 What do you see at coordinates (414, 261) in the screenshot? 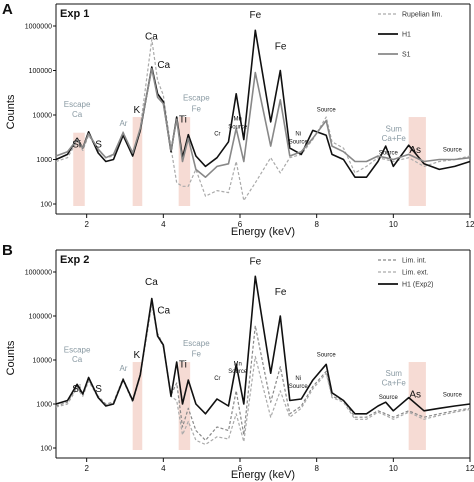
I see `legend-label: Lim. int.` at bounding box center [414, 261].